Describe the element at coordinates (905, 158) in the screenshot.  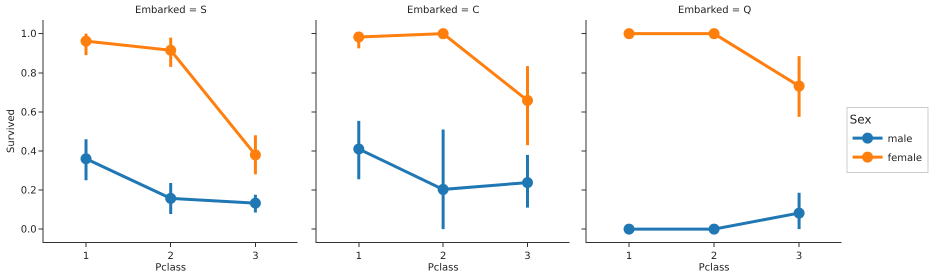
I see `legend-label: female` at that location.